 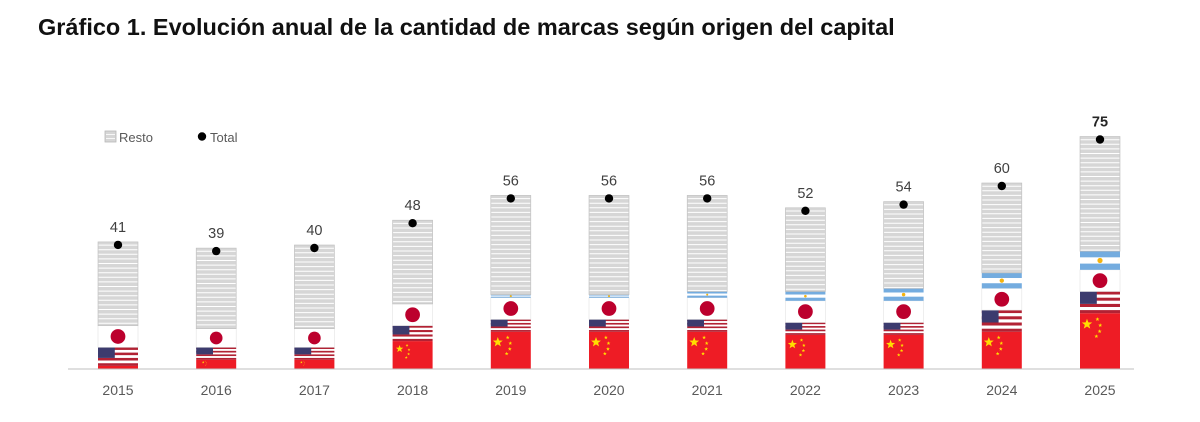 I want to click on bar-segment-japan-2015, so click(x=118, y=336).